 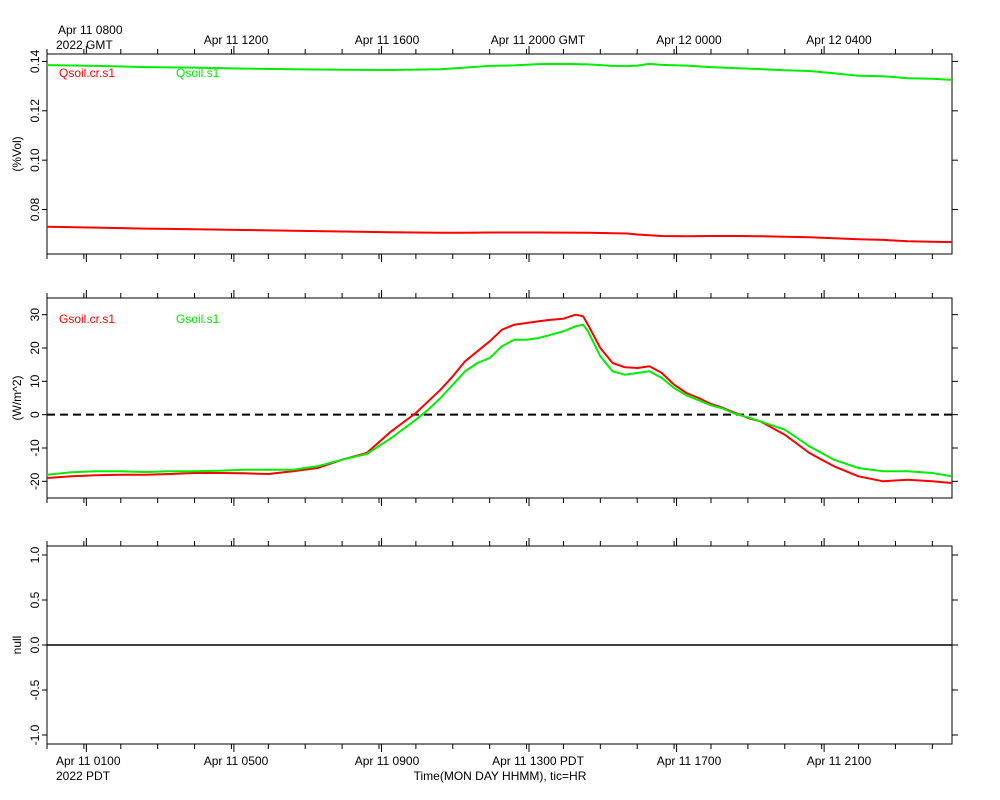 What do you see at coordinates (90, 30) in the screenshot?
I see `top-tick-label: Apr 11 0800` at bounding box center [90, 30].